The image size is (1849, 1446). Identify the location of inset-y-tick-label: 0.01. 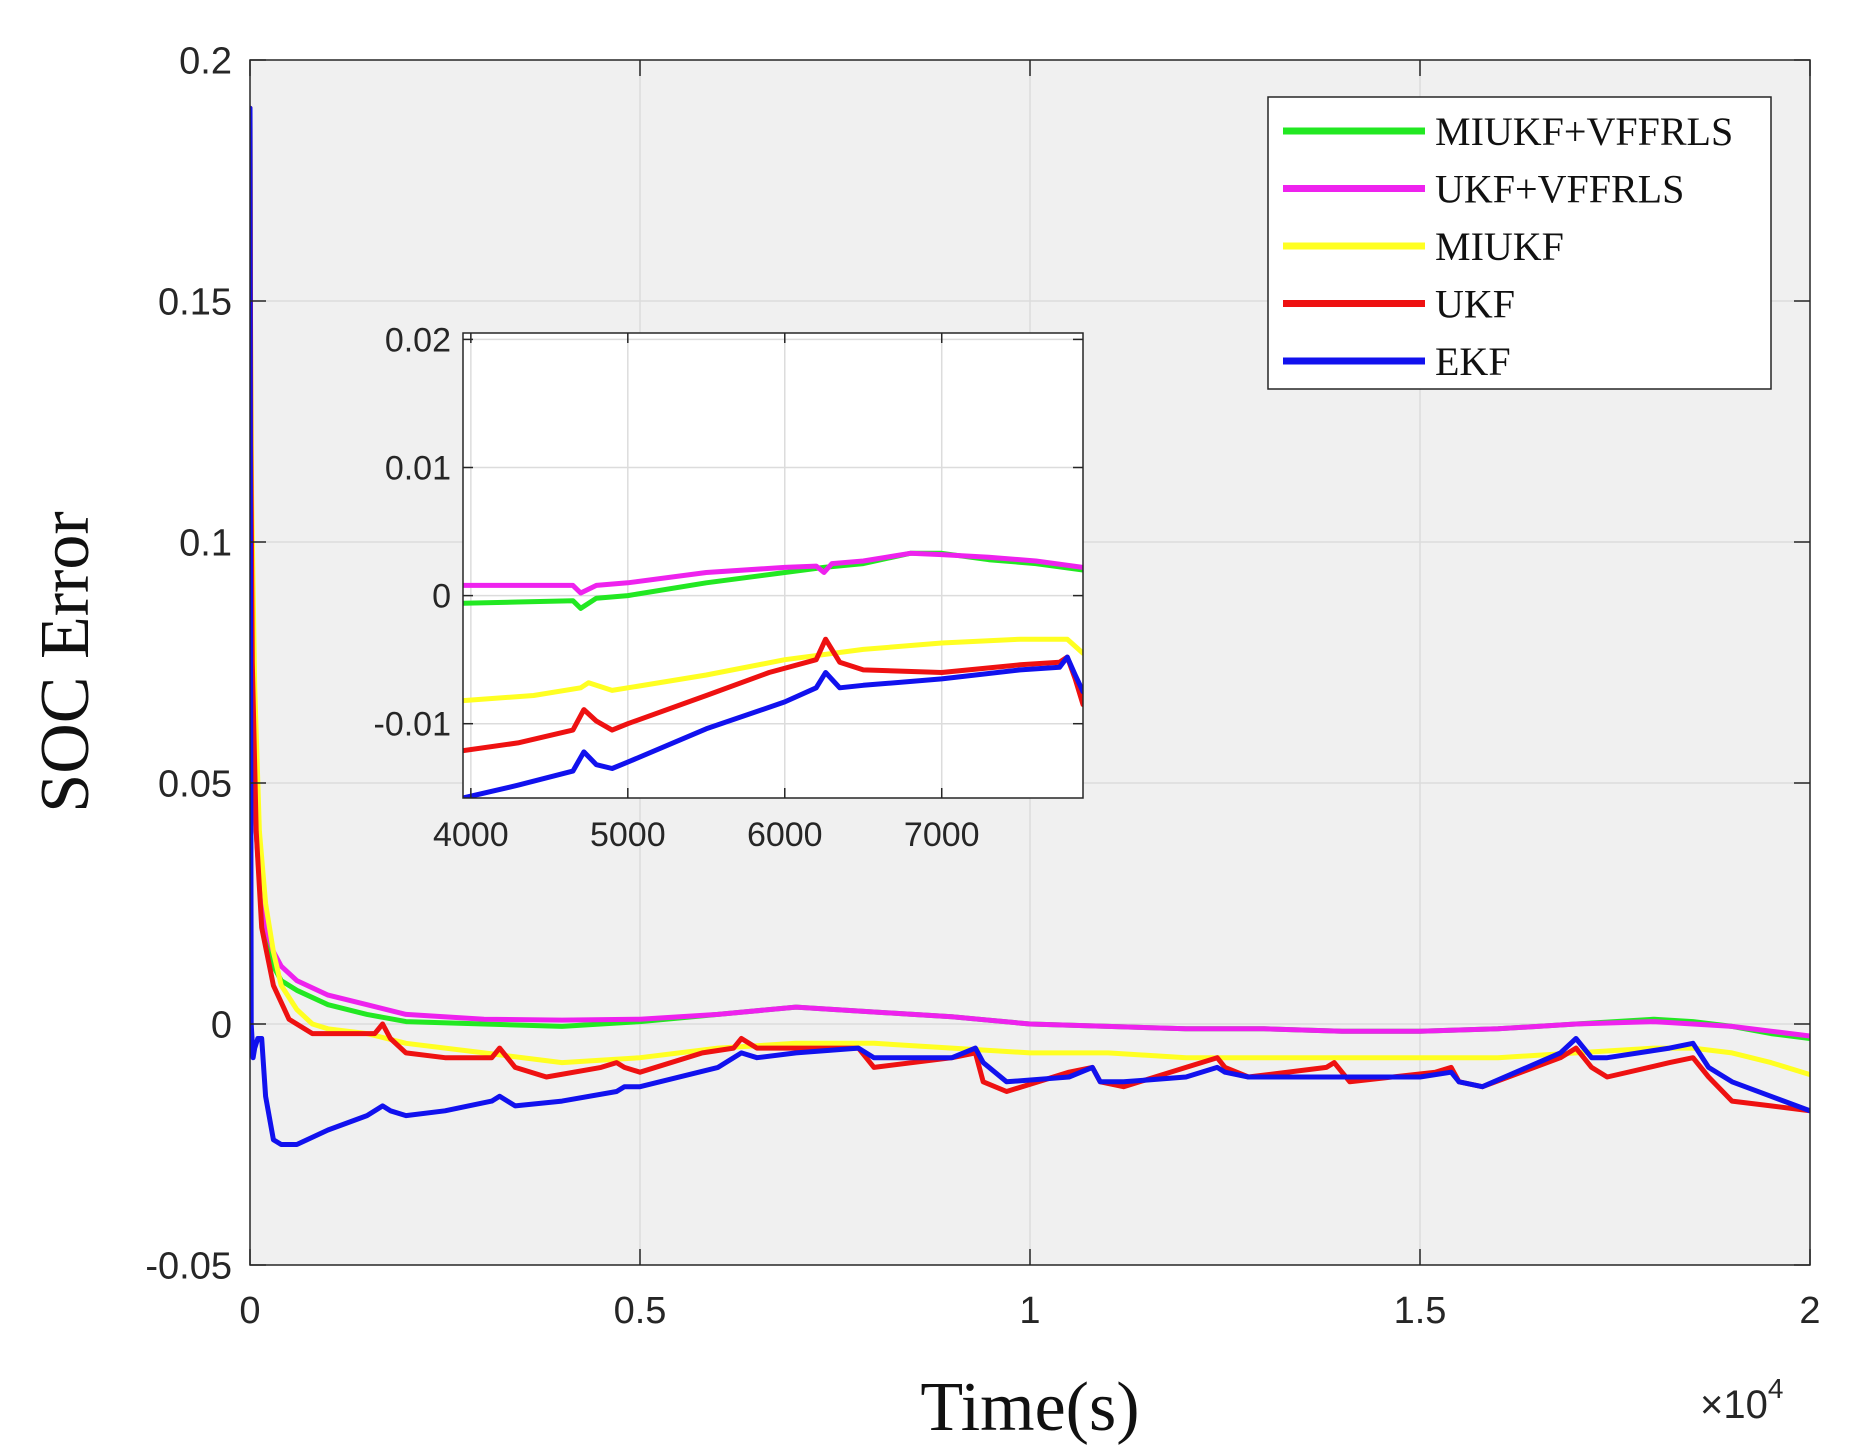
(418, 468).